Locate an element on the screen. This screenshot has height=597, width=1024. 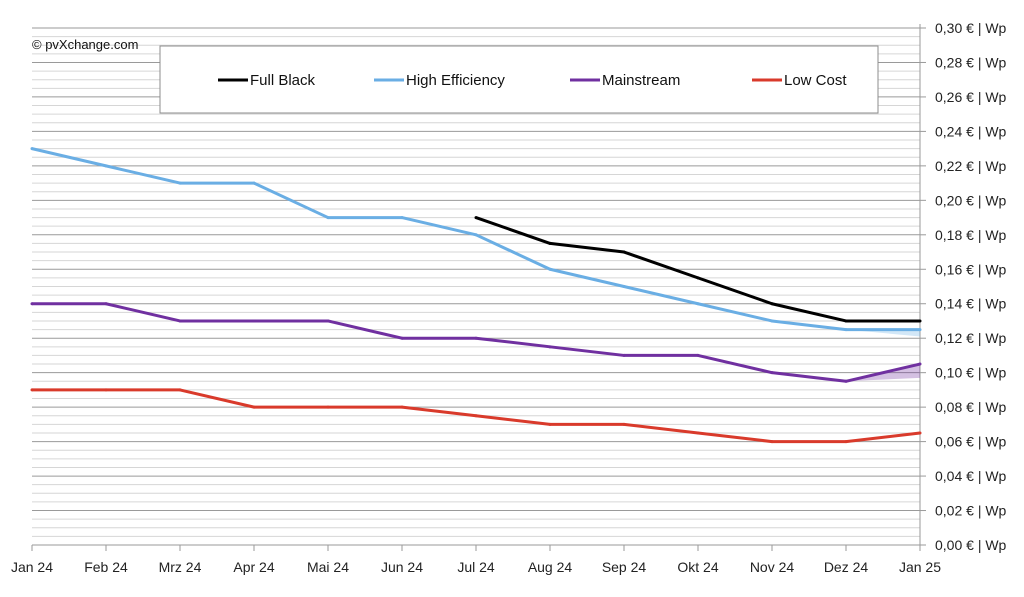
x-tick-label: Mai 24 is located at coordinates (328, 567).